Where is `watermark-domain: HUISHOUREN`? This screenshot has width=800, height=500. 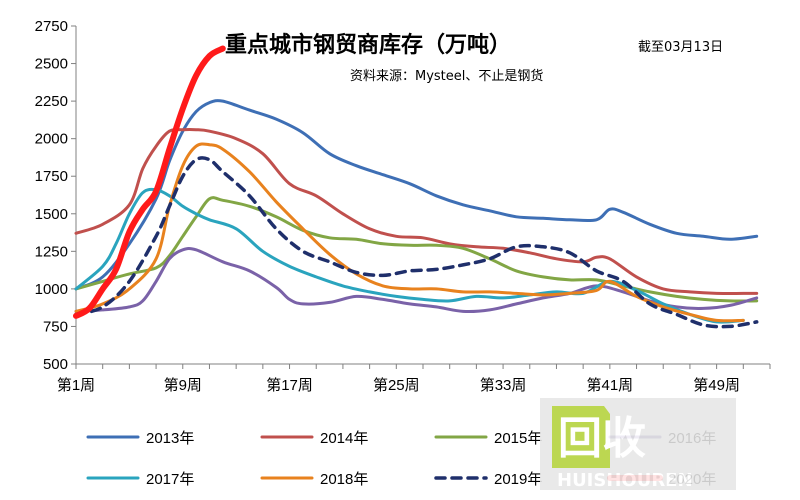 watermark-domain: HUISHOUREN is located at coordinates (625, 480).